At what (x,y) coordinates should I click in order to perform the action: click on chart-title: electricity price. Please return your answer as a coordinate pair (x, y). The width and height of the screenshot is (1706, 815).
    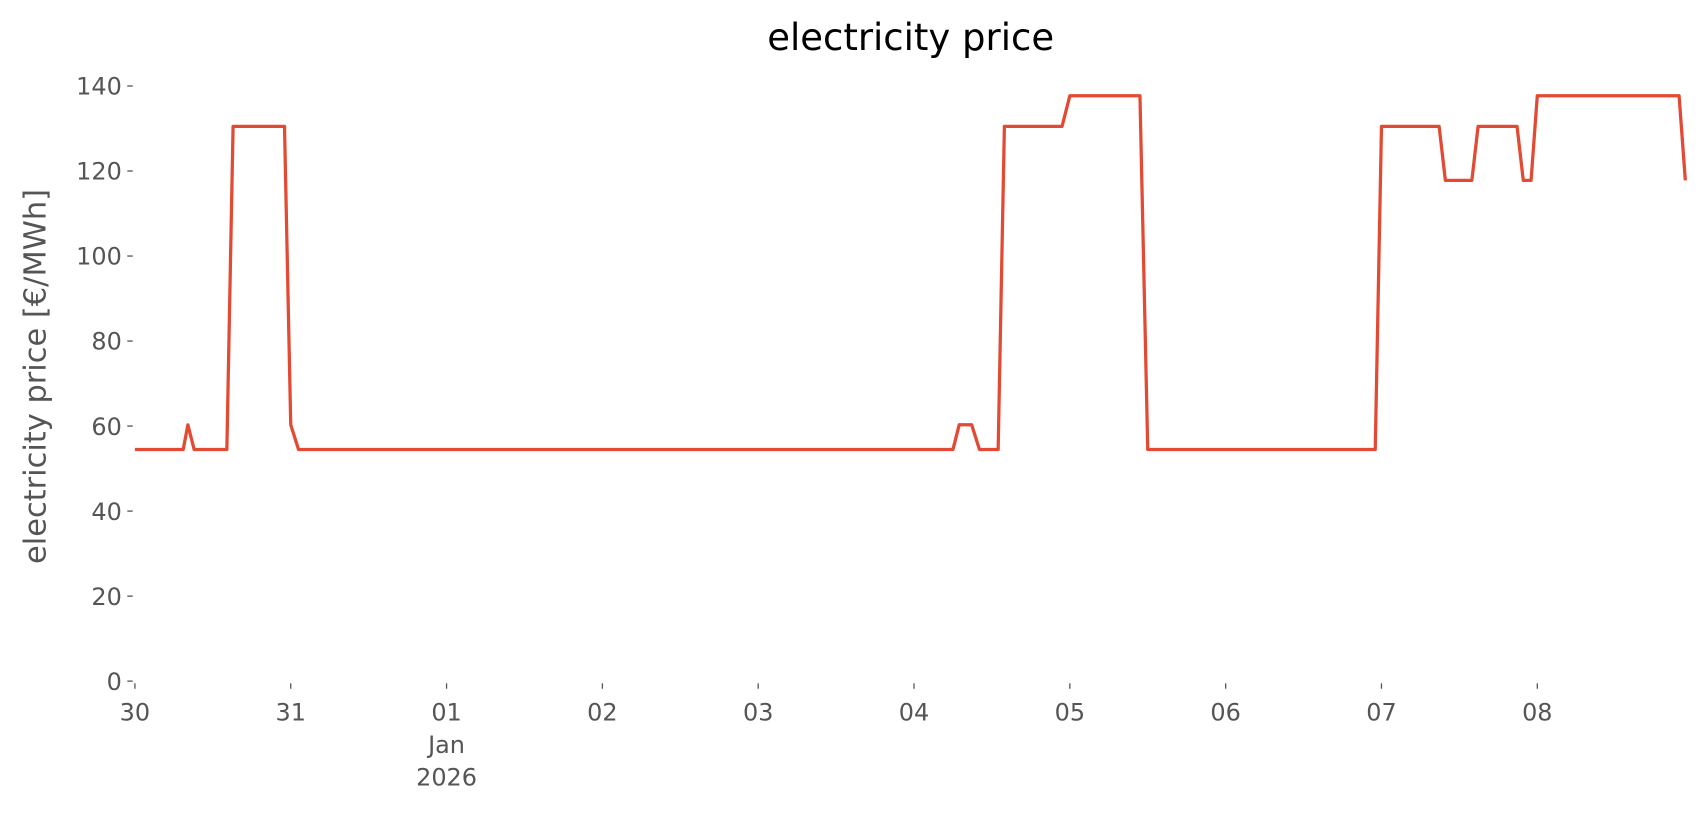
    Looking at the image, I should click on (910, 37).